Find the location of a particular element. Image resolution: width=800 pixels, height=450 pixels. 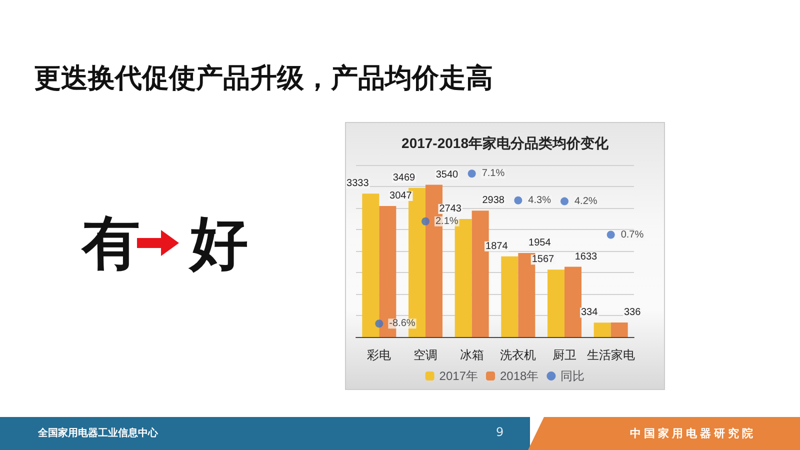

x-tick-label: 空调 is located at coordinates (426, 355).